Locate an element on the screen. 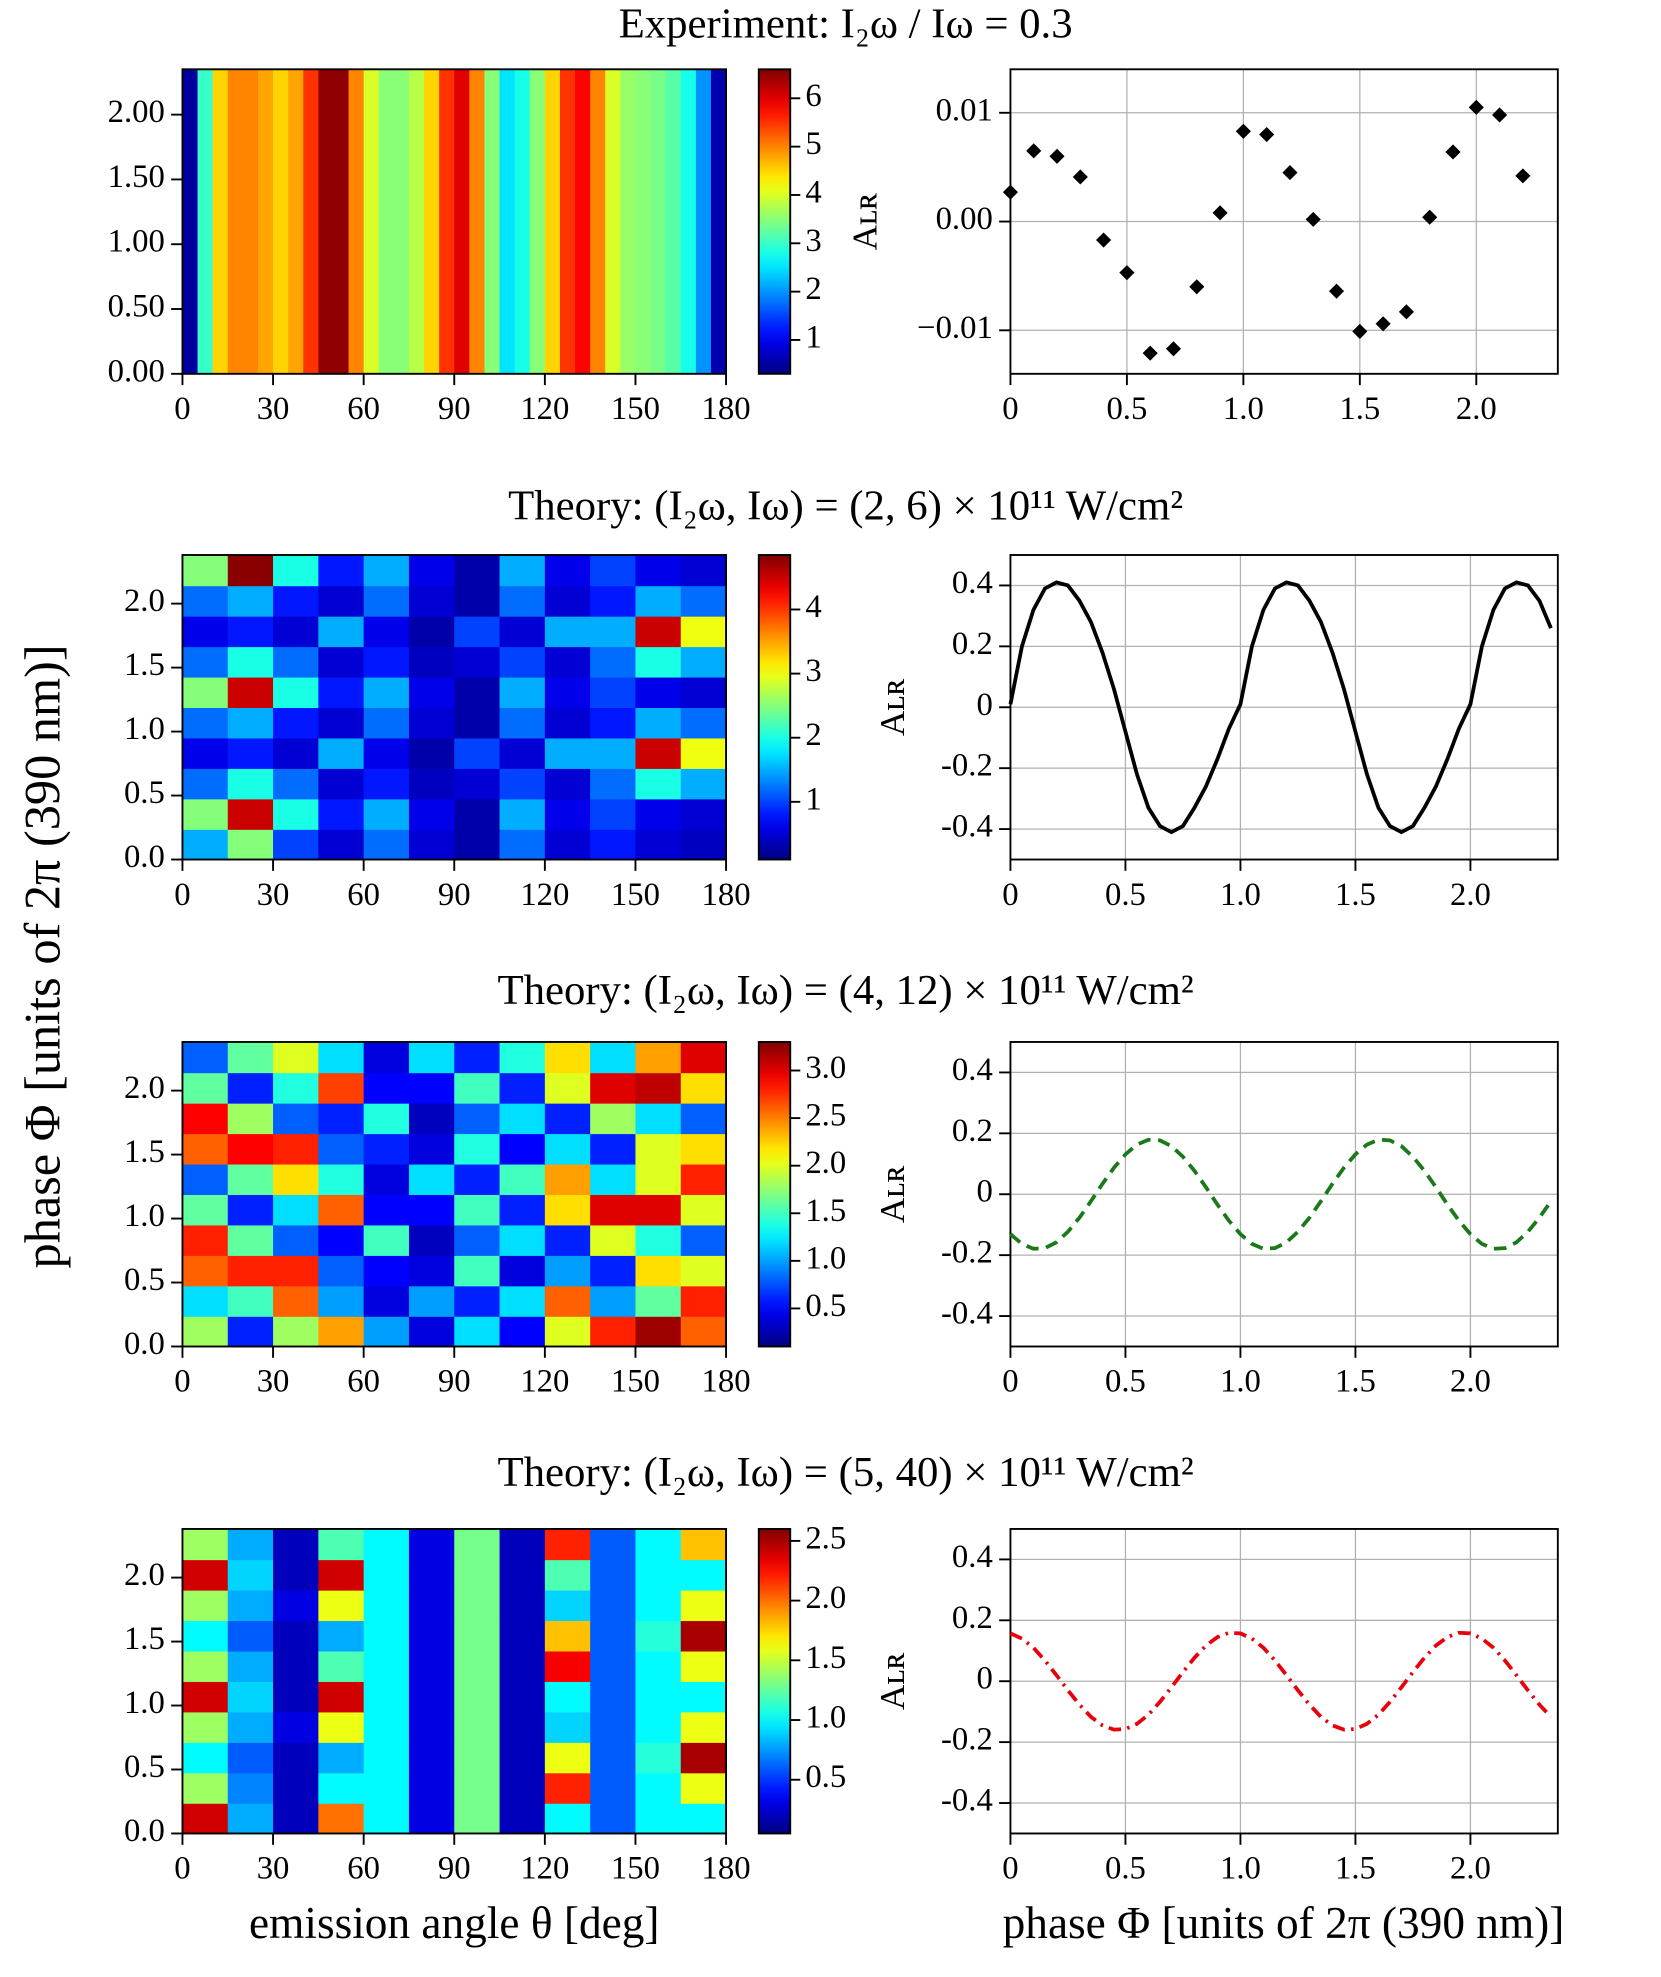 The image size is (1661, 1977). x-tick-label: 120 is located at coordinates (544, 895).